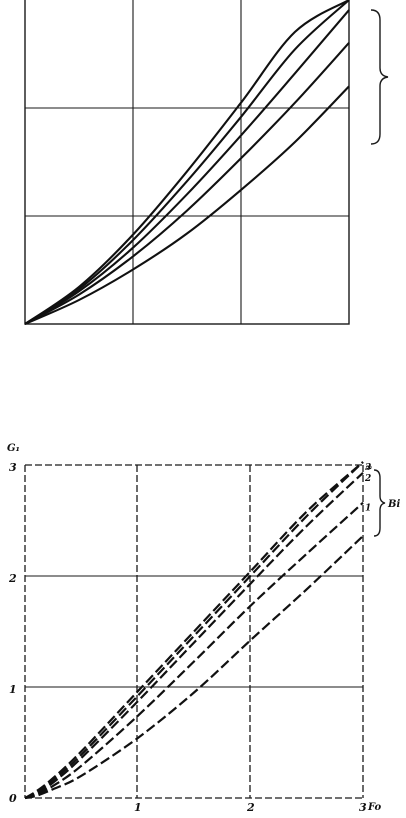  What do you see at coordinates (13, 448) in the screenshot?
I see `y-axis-label: G₁` at bounding box center [13, 448].